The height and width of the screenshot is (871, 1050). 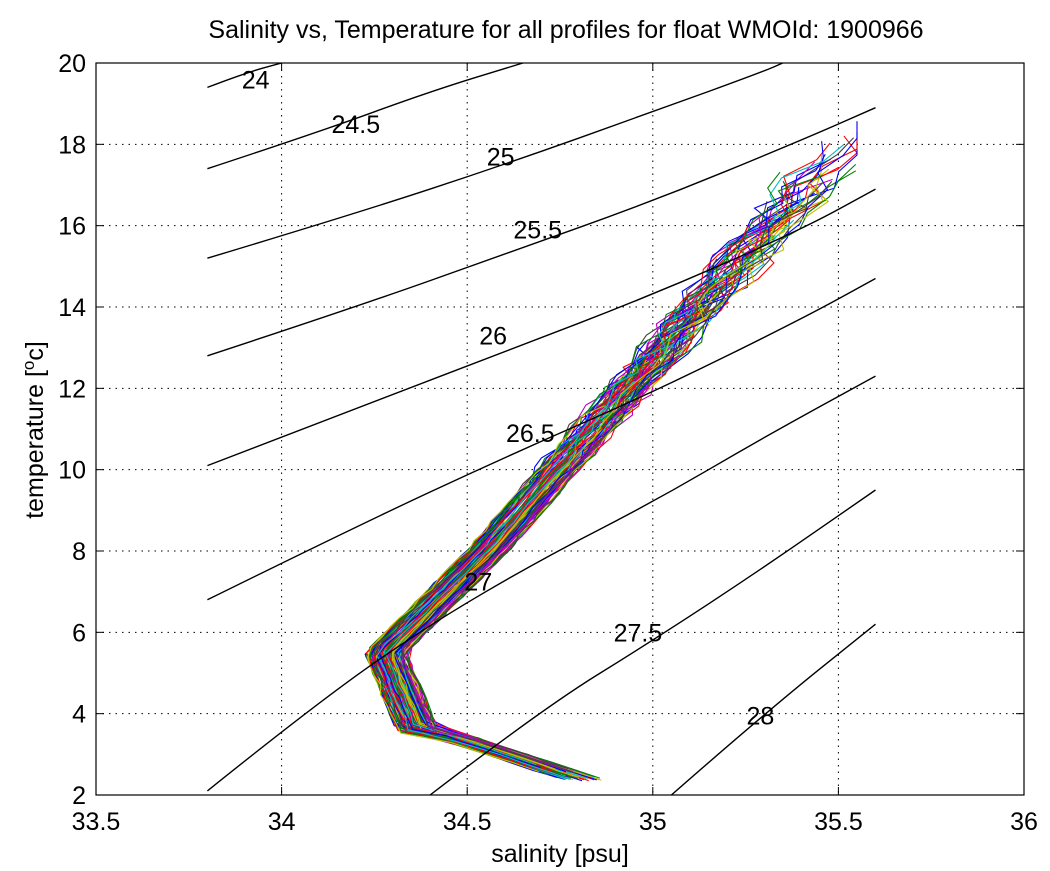 I want to click on y-tick-labels: 2 4 6 8 10 12 14 16 18 20, so click(x=72, y=430).